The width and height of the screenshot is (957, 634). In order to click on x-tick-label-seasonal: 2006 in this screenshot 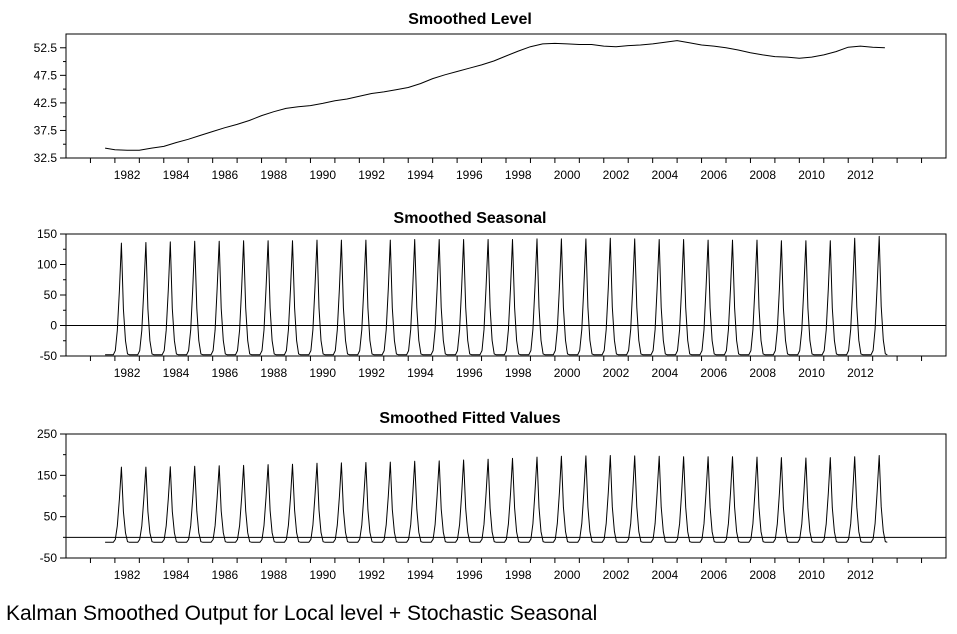, I will do `click(713, 373)`.